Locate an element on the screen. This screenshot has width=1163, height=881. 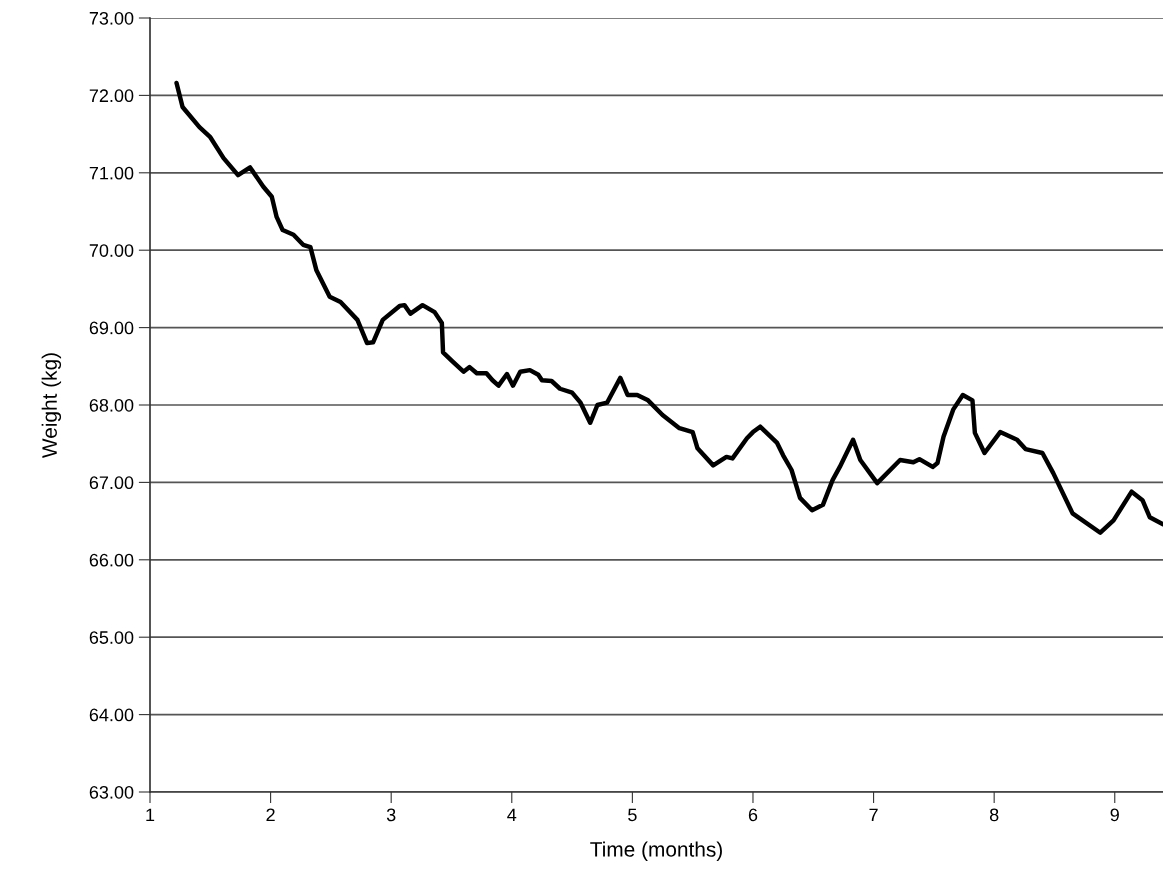
x-tick-label: 5 is located at coordinates (632, 815).